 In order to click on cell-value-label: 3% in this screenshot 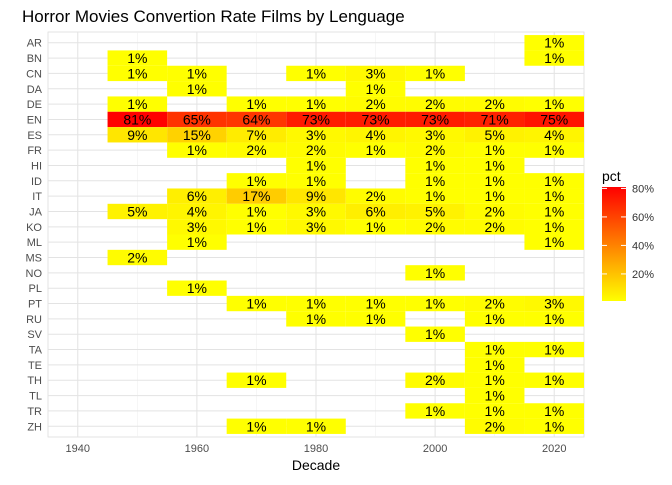, I will do `click(316, 227)`.